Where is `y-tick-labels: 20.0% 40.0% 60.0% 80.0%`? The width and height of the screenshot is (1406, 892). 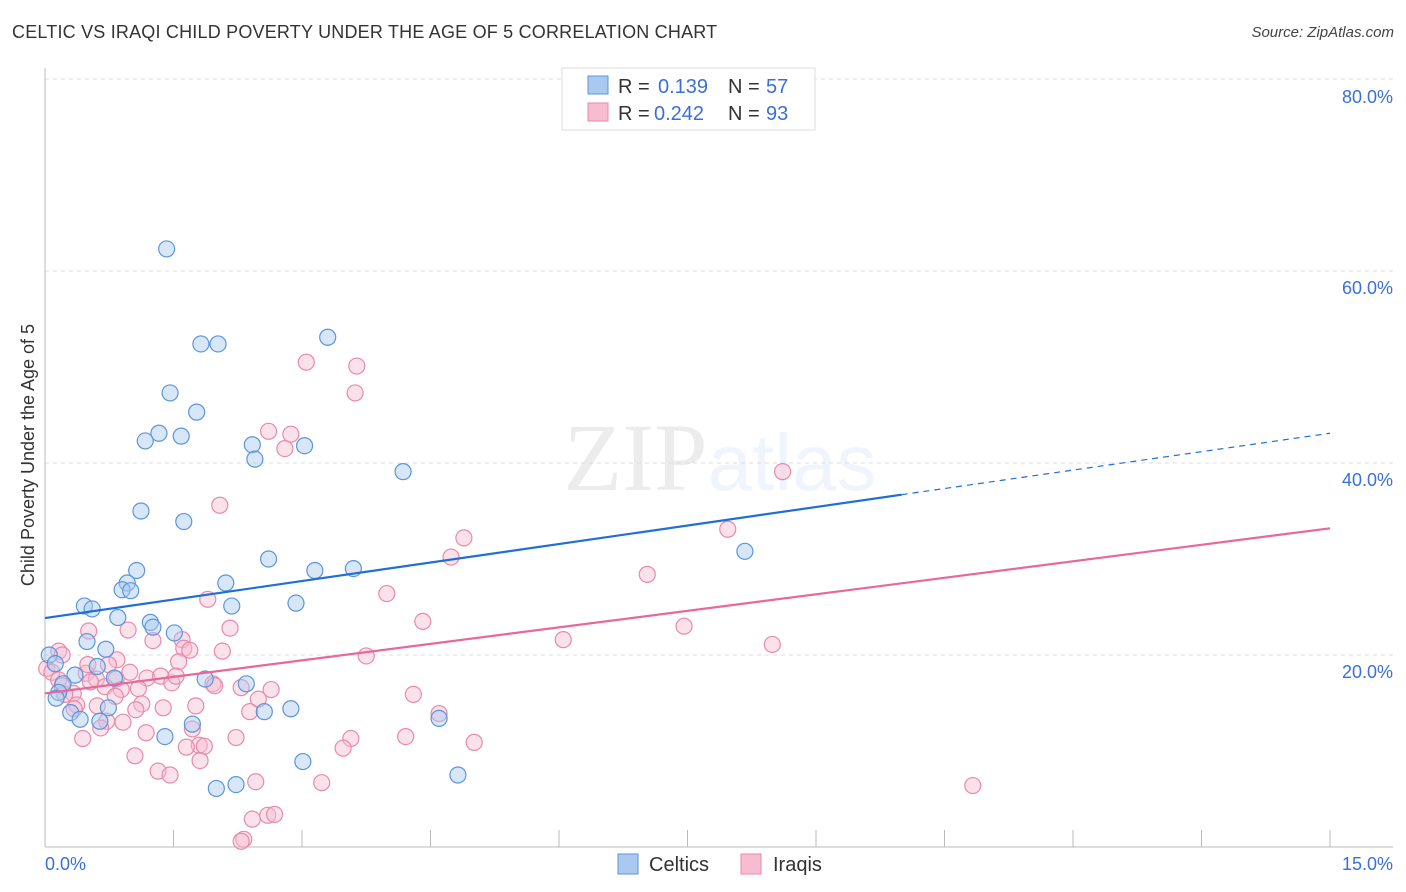 y-tick-labels: 20.0% 40.0% 60.0% 80.0% is located at coordinates (1367, 384).